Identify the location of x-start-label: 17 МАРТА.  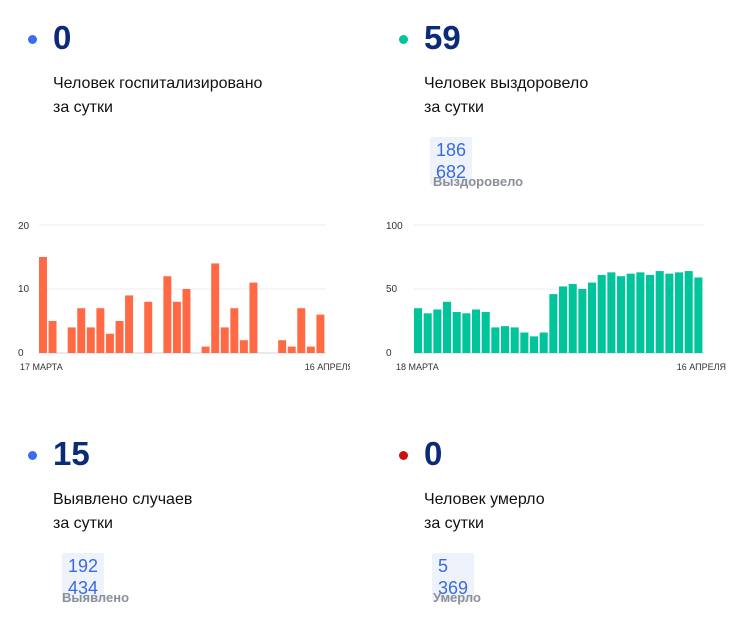
(41, 367).